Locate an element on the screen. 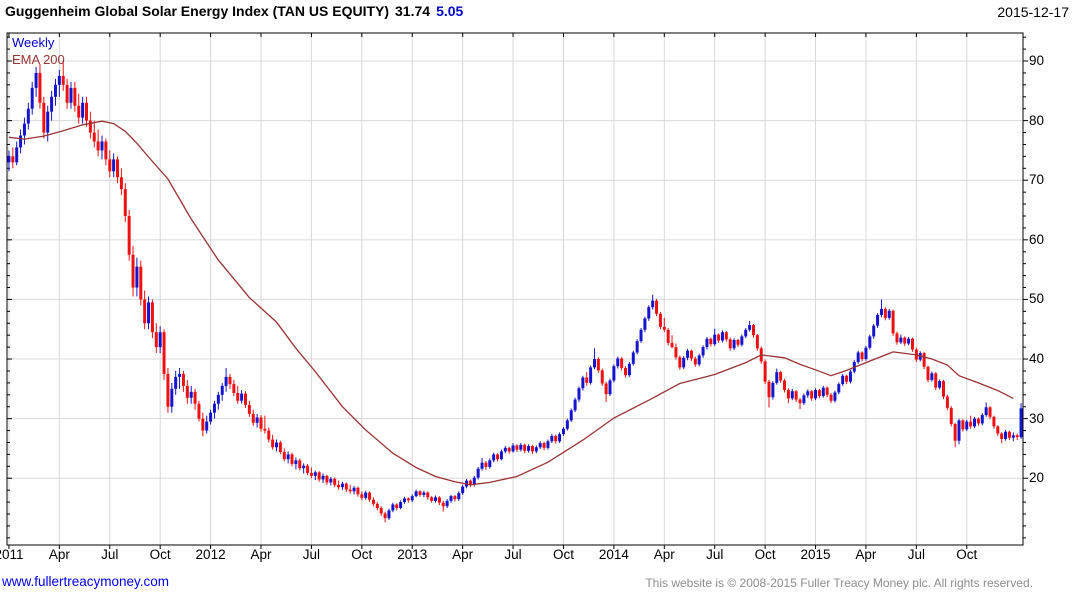 This screenshot has width=1075, height=600. y-axis-label: 90 is located at coordinates (1037, 60).